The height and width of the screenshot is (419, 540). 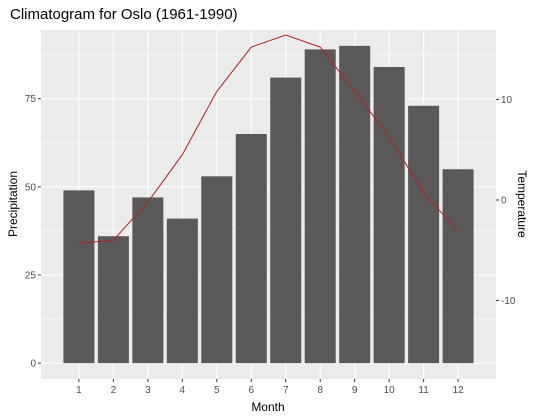 What do you see at coordinates (320, 390) in the screenshot?
I see `x-tick-label: 8` at bounding box center [320, 390].